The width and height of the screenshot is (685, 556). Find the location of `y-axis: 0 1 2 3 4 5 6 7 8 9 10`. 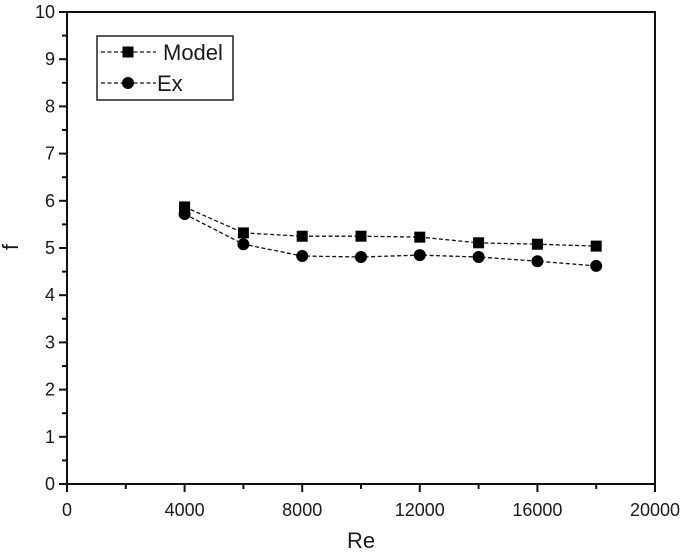

y-axis: 0 1 2 3 4 5 6 7 8 9 10 is located at coordinates (51, 248).